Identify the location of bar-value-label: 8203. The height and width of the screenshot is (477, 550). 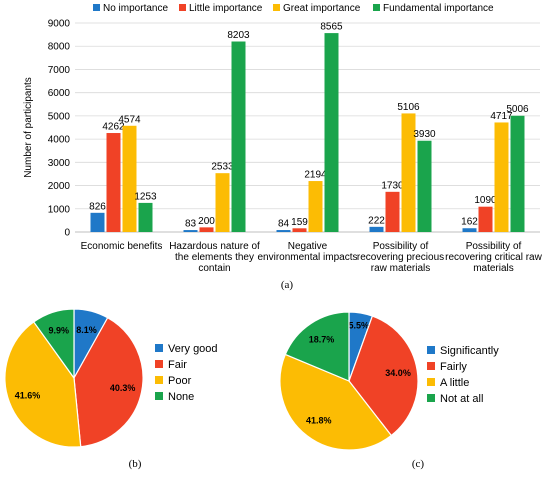
(238, 35).